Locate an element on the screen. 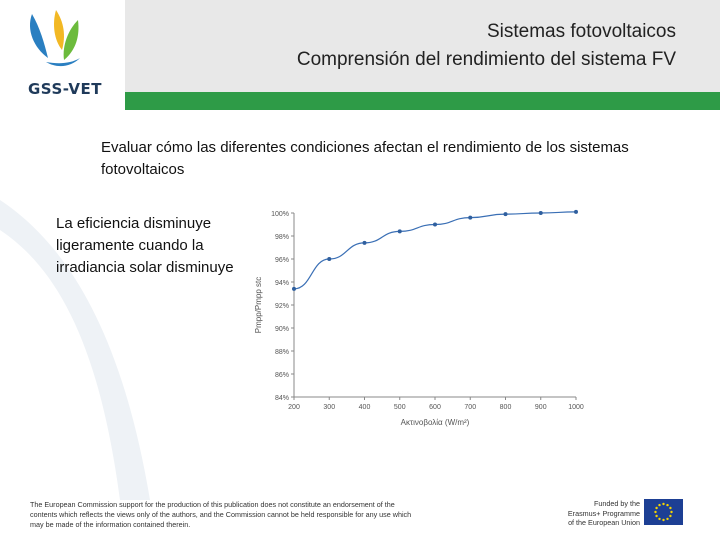 The image size is (720, 540). y-tick-label: 94% is located at coordinates (282, 283).